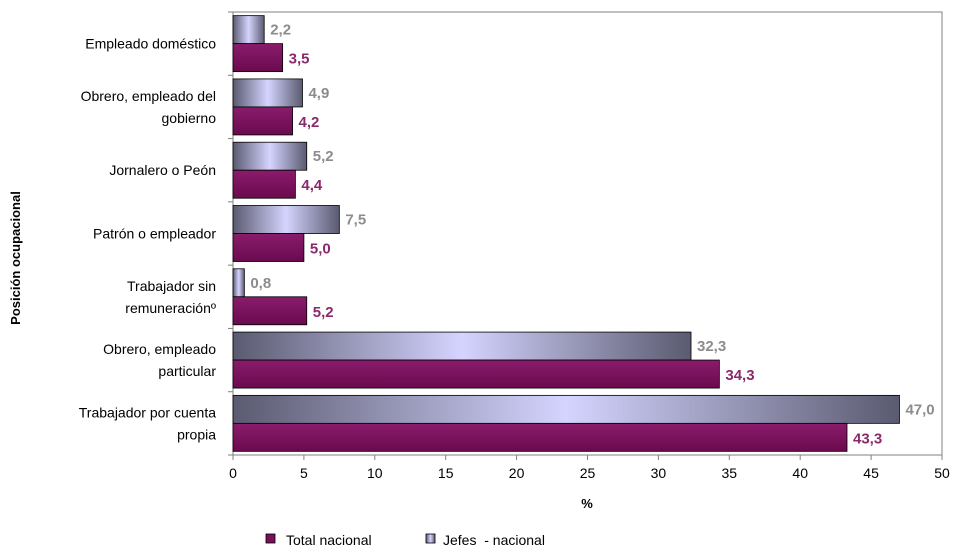 The width and height of the screenshot is (953, 550). What do you see at coordinates (159, 349) in the screenshot?
I see `category-label: Obrero, empleado` at bounding box center [159, 349].